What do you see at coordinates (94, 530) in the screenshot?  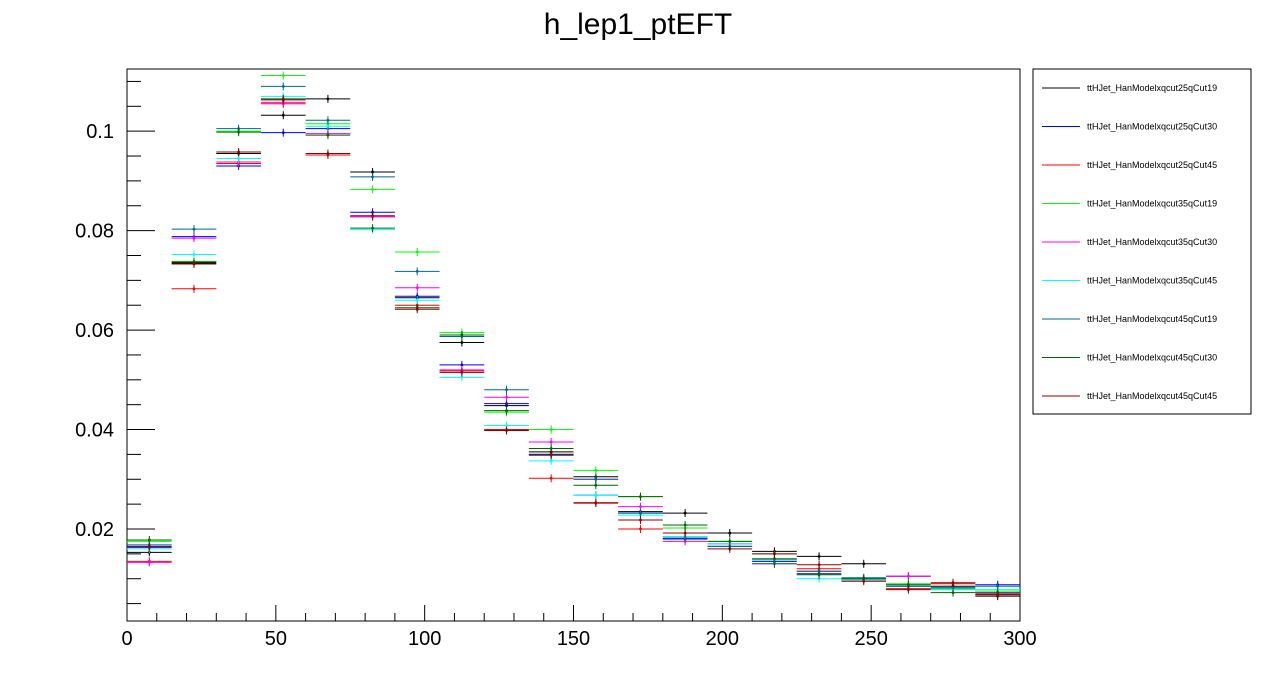 I see `y-tick-label: 0.02` at bounding box center [94, 530].